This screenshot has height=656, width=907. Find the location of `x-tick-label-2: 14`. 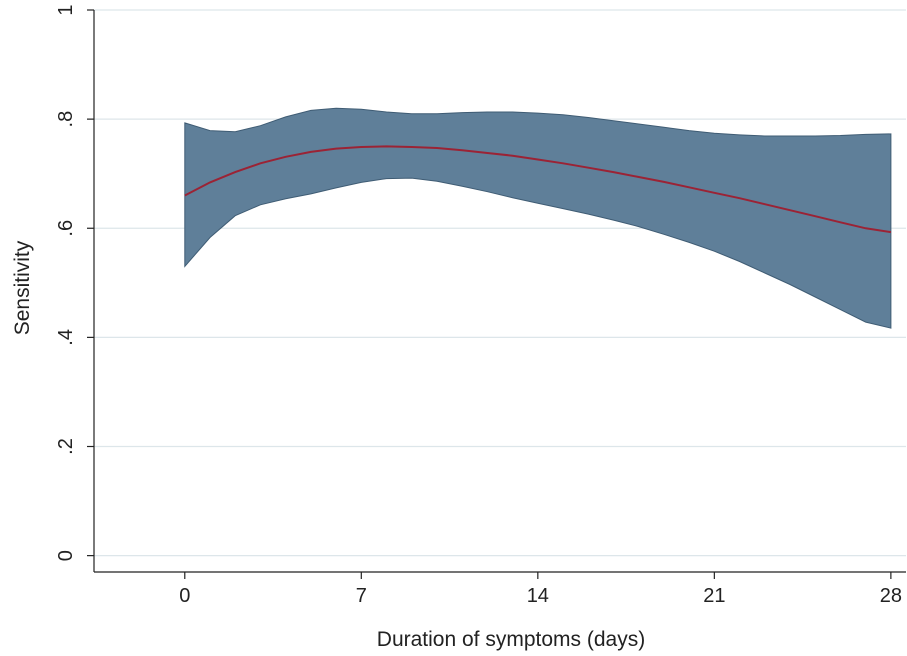

x-tick-label-2: 14 is located at coordinates (538, 596).